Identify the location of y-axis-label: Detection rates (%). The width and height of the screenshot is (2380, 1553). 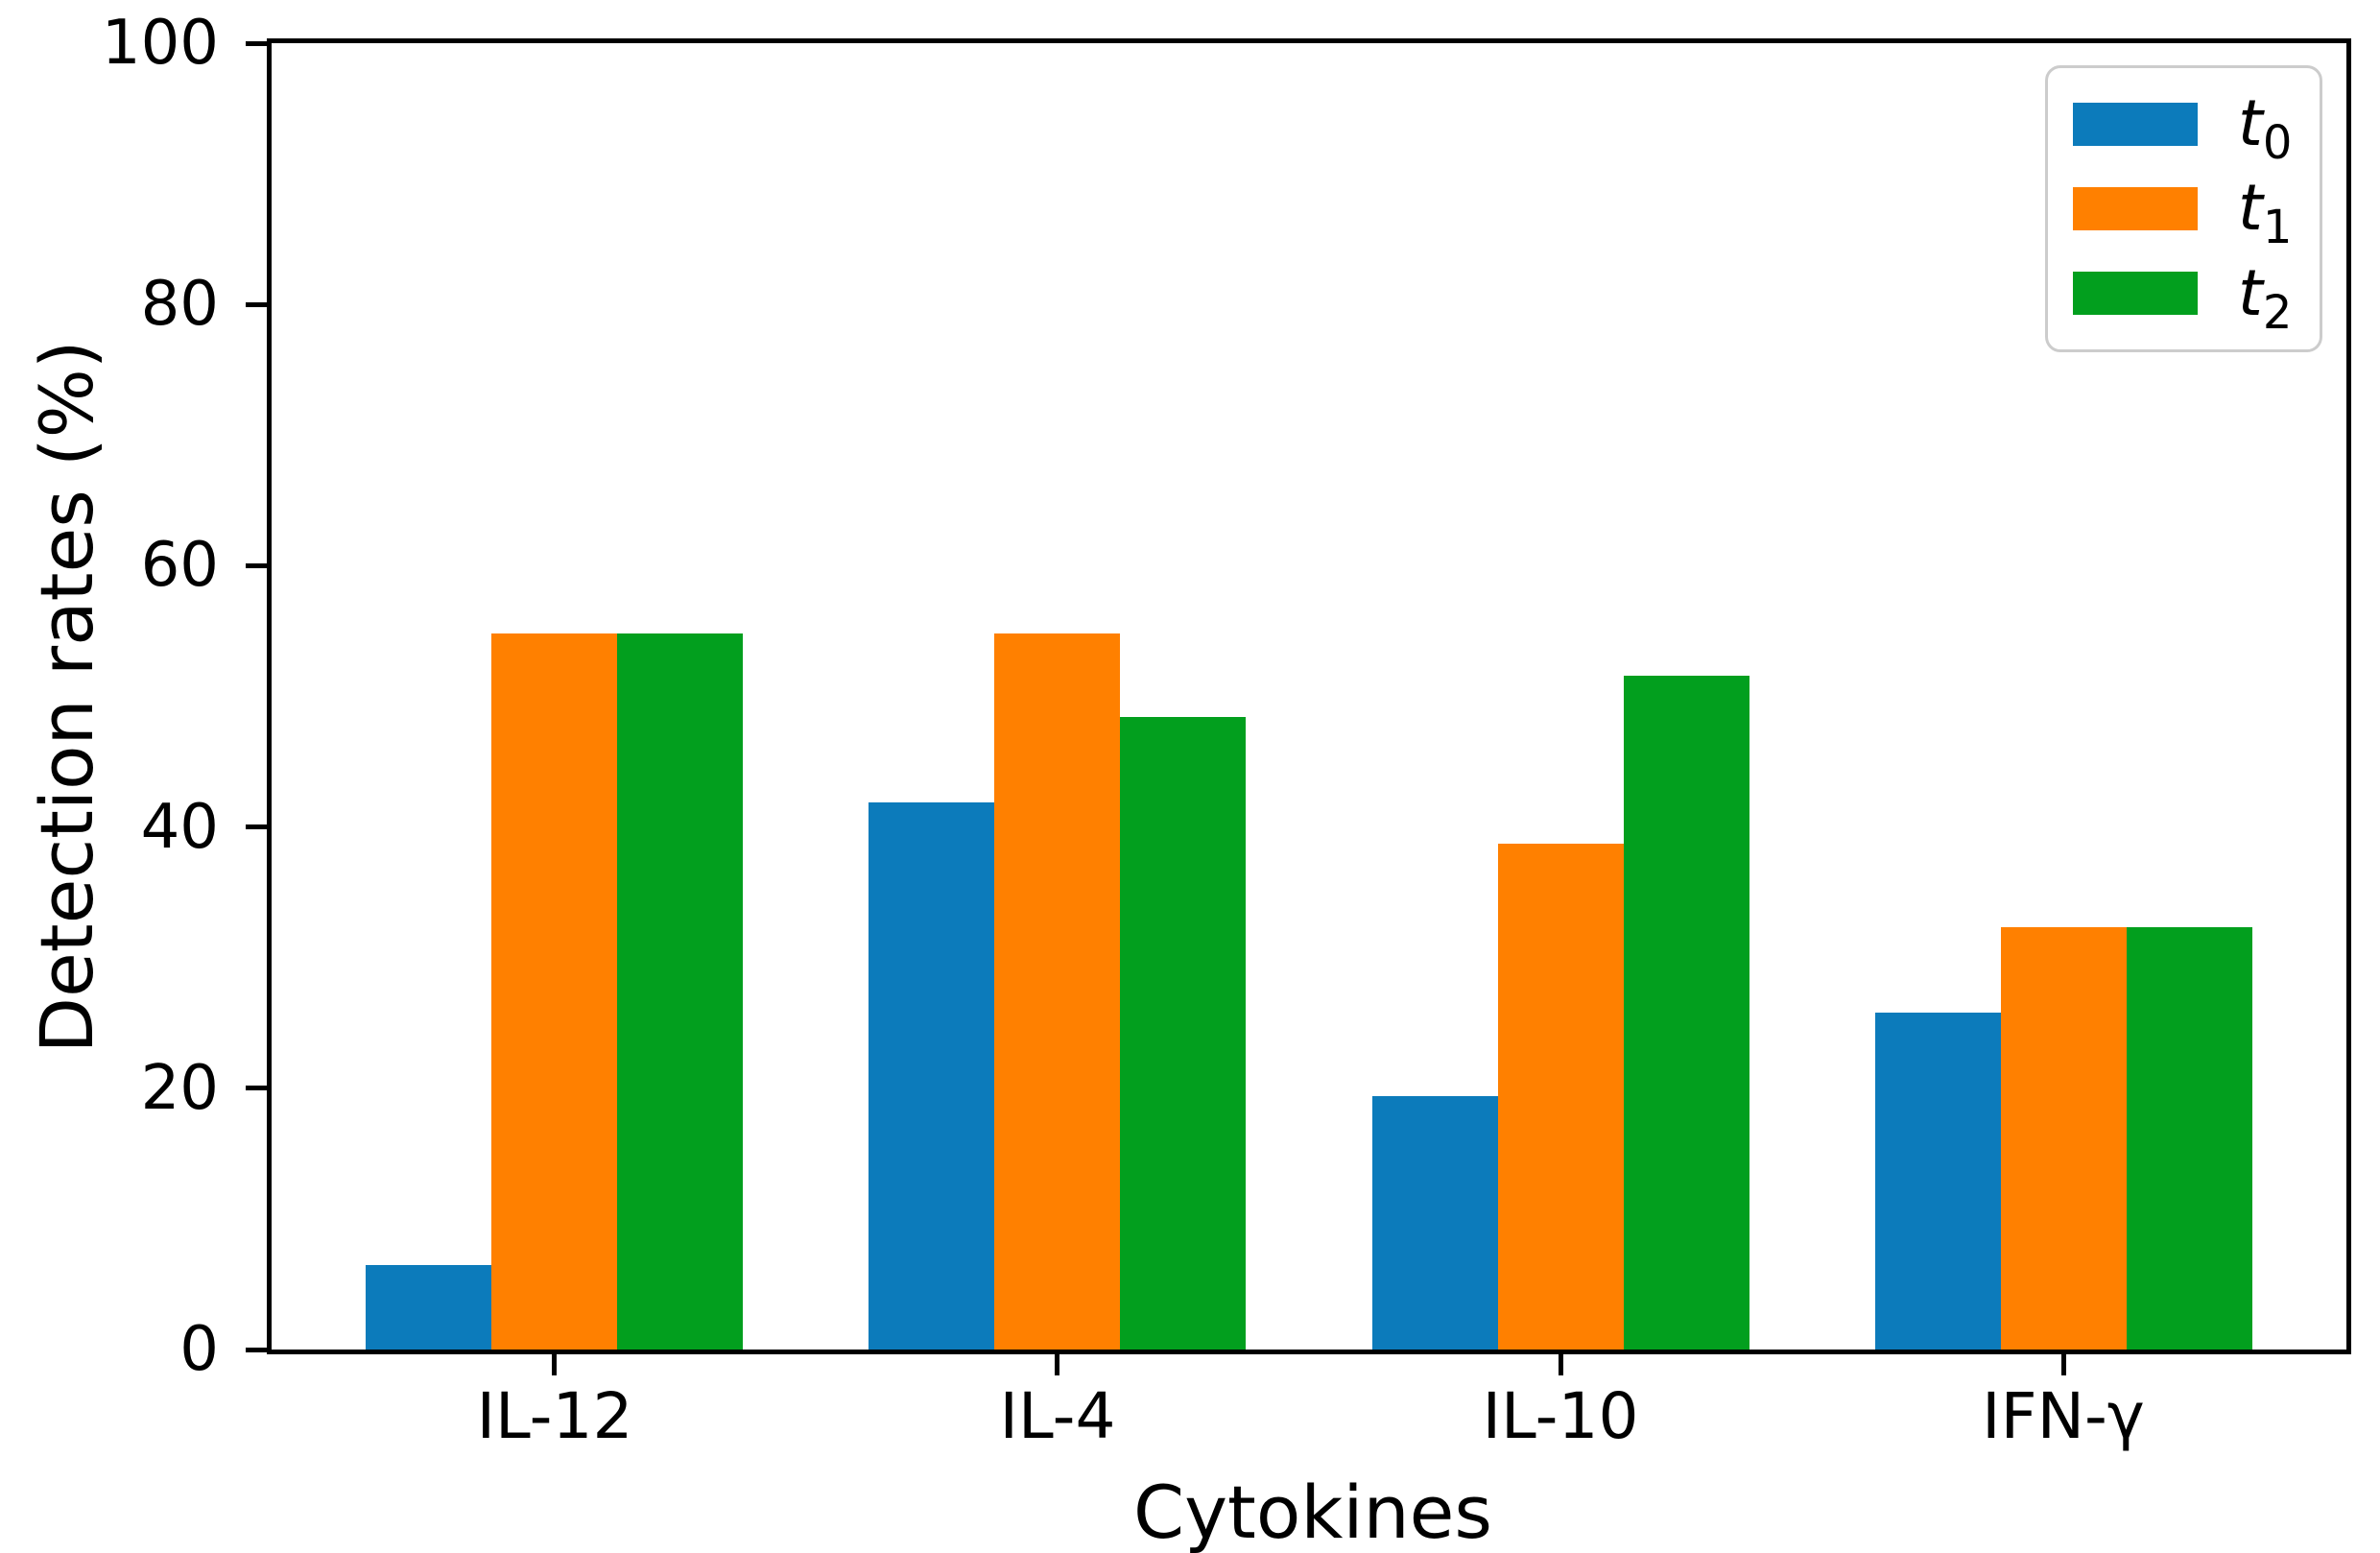
(66, 697).